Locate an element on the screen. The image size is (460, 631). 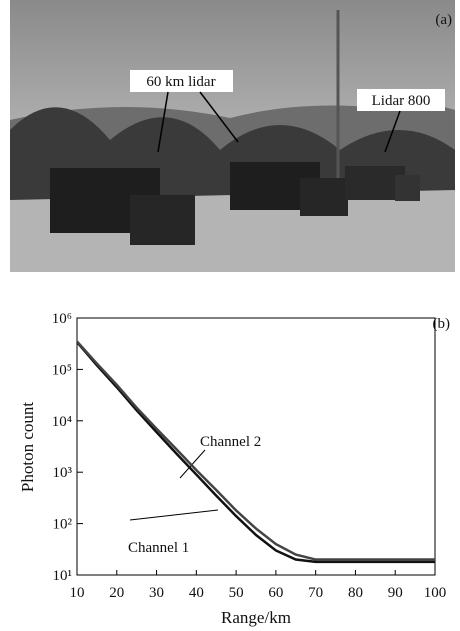
y-tick-label: 10⁶ is located at coordinates (62, 319).